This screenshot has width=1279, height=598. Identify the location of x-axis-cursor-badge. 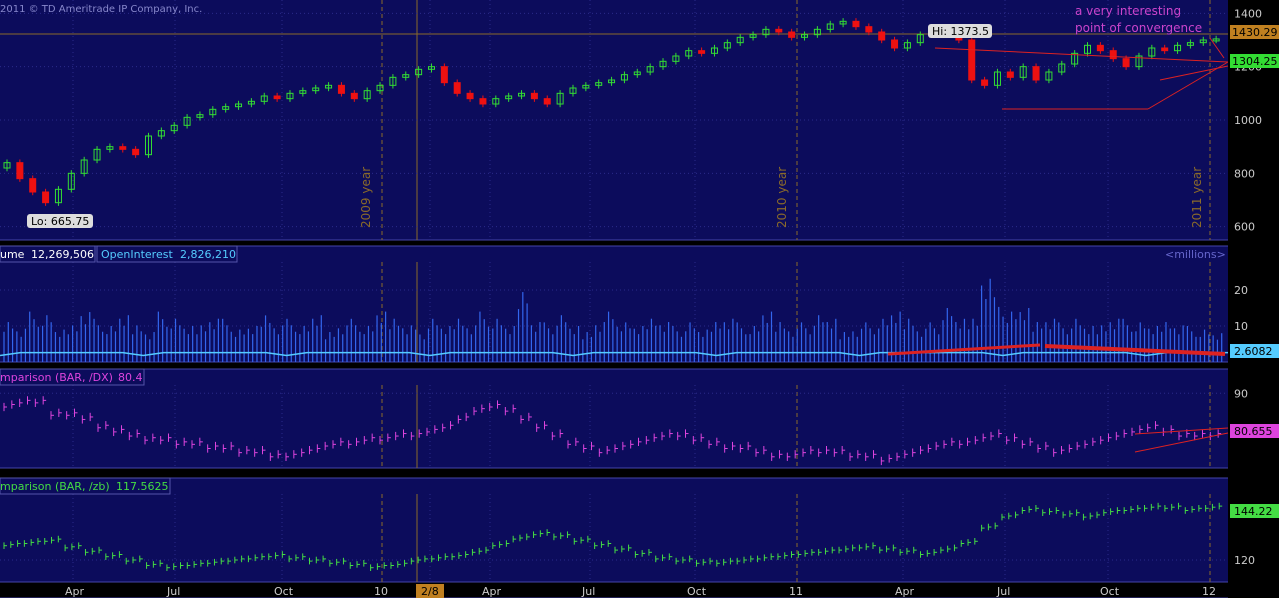
(430, 591).